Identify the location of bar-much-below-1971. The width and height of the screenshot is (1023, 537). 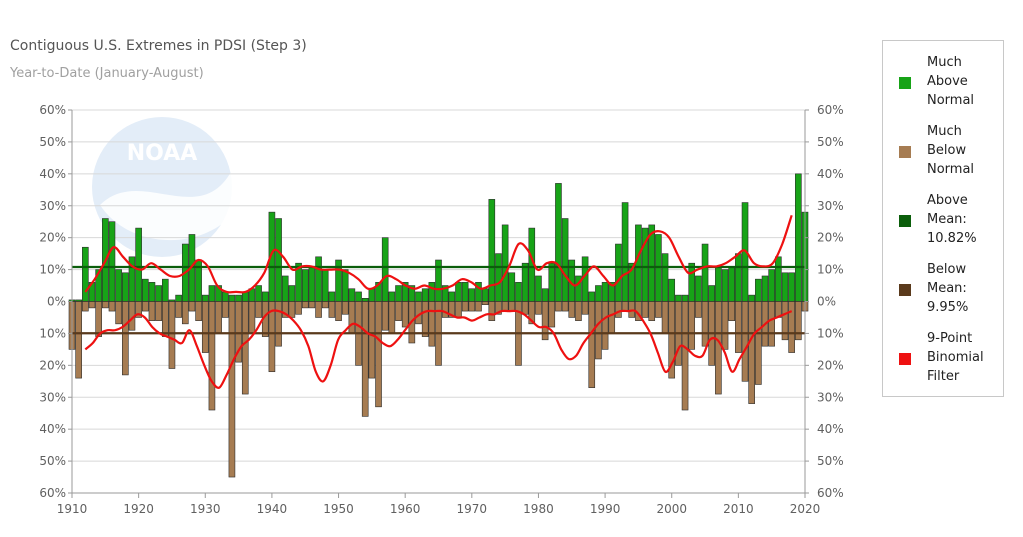
(478, 306).